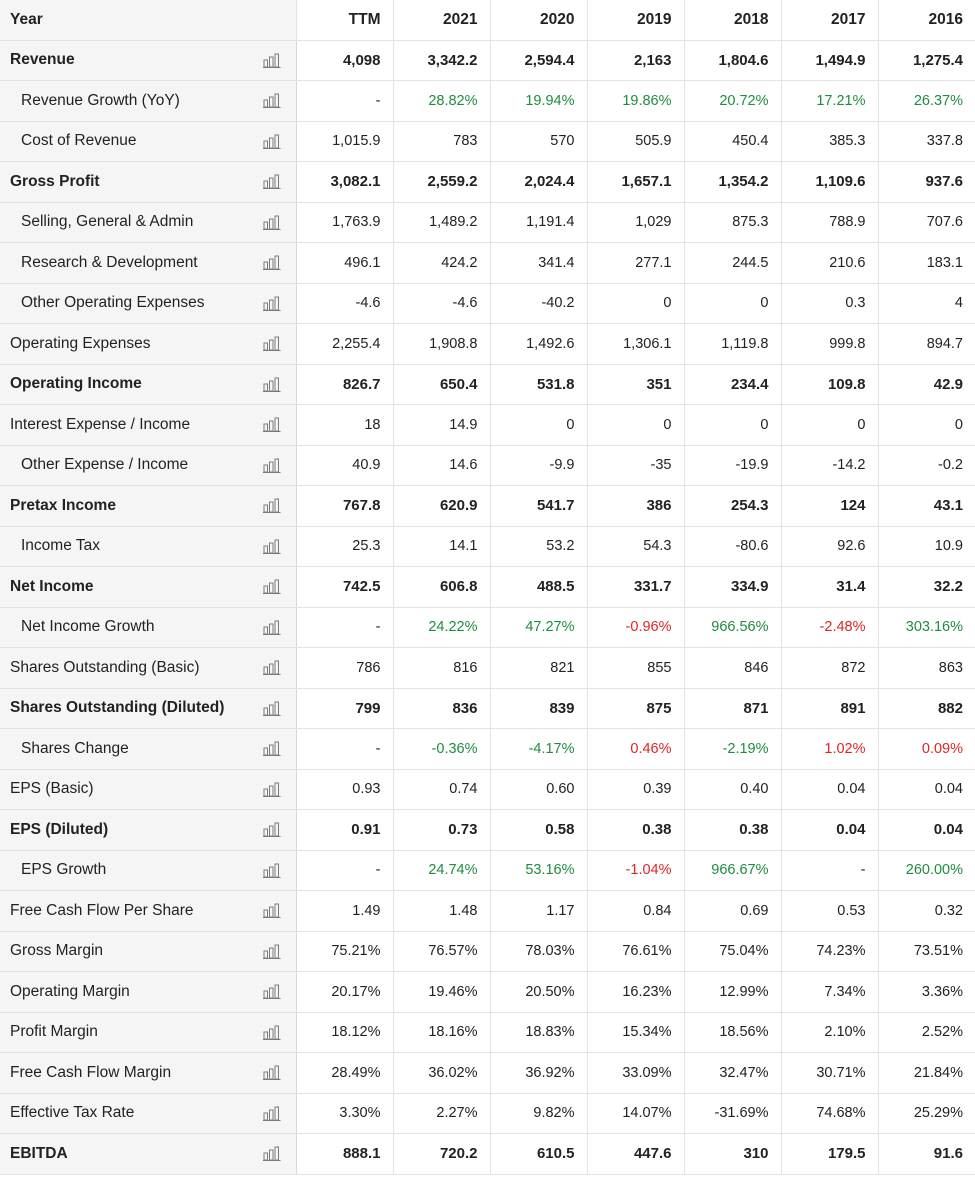  Describe the element at coordinates (926, 20) in the screenshot. I see `column-header: 2016` at that location.